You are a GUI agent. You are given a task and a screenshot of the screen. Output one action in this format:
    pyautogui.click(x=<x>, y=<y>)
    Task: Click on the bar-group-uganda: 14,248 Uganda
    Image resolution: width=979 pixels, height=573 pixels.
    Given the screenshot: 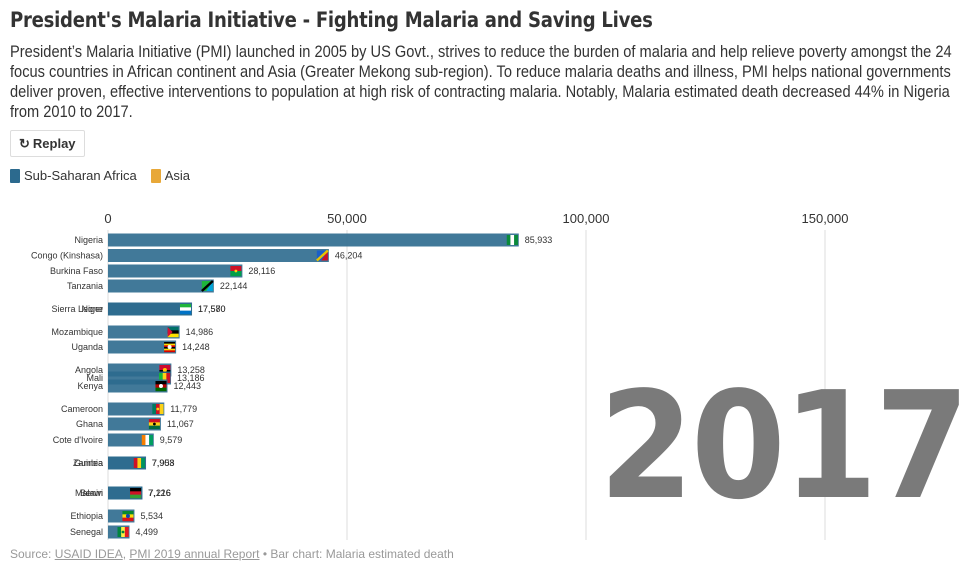 What is the action you would take?
    pyautogui.click(x=140, y=347)
    